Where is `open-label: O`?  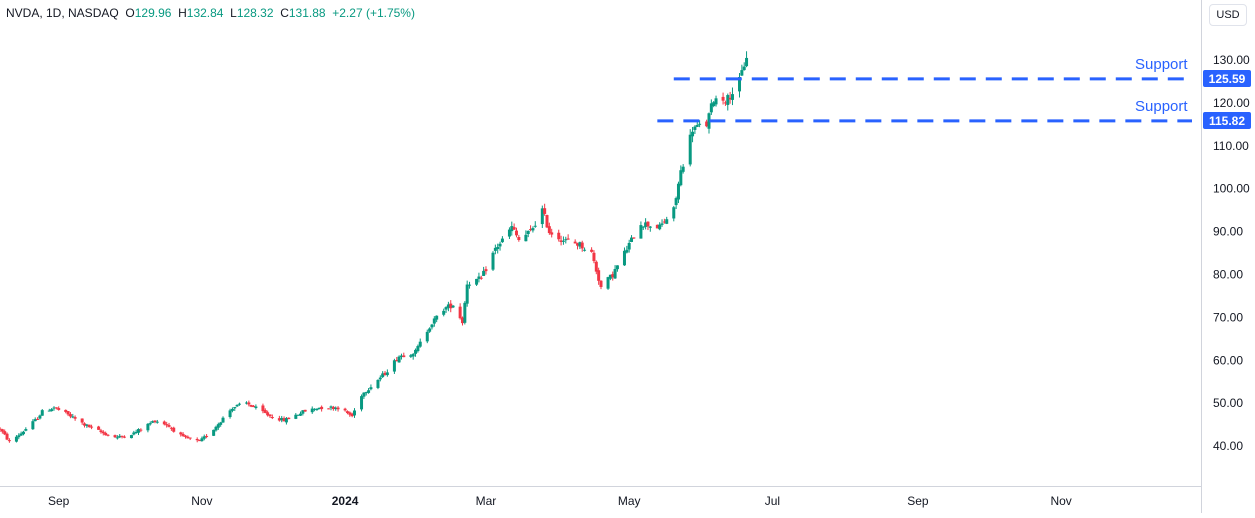
open-label: O is located at coordinates (130, 13).